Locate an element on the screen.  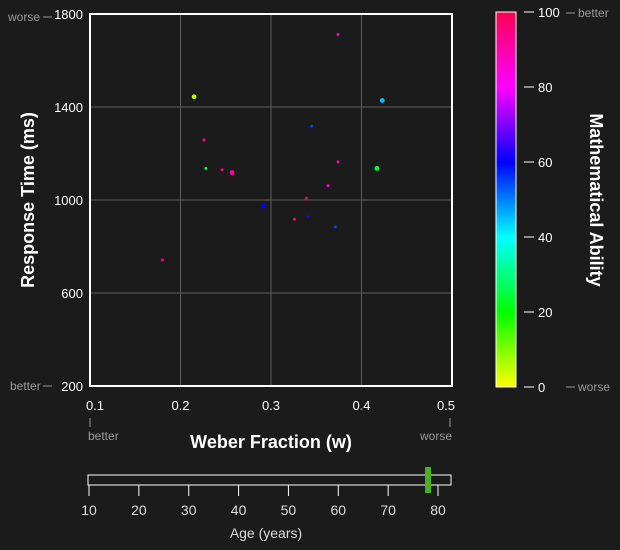
x-tick-label: 0.2 is located at coordinates (180, 405).